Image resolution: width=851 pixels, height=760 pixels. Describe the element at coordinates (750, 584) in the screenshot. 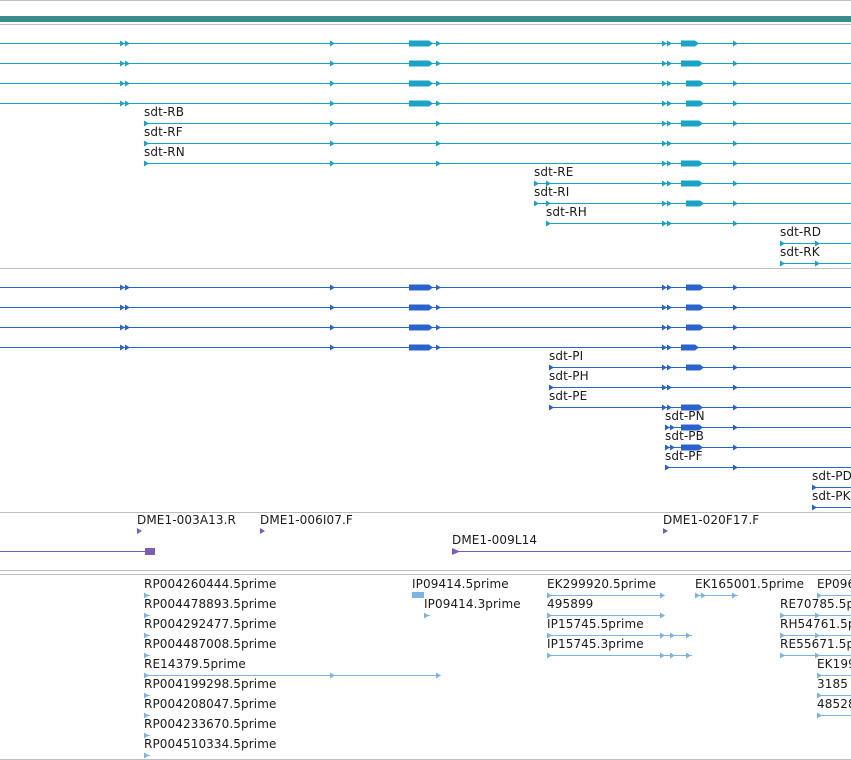

I see `est-label: EK165001.5prime` at that location.